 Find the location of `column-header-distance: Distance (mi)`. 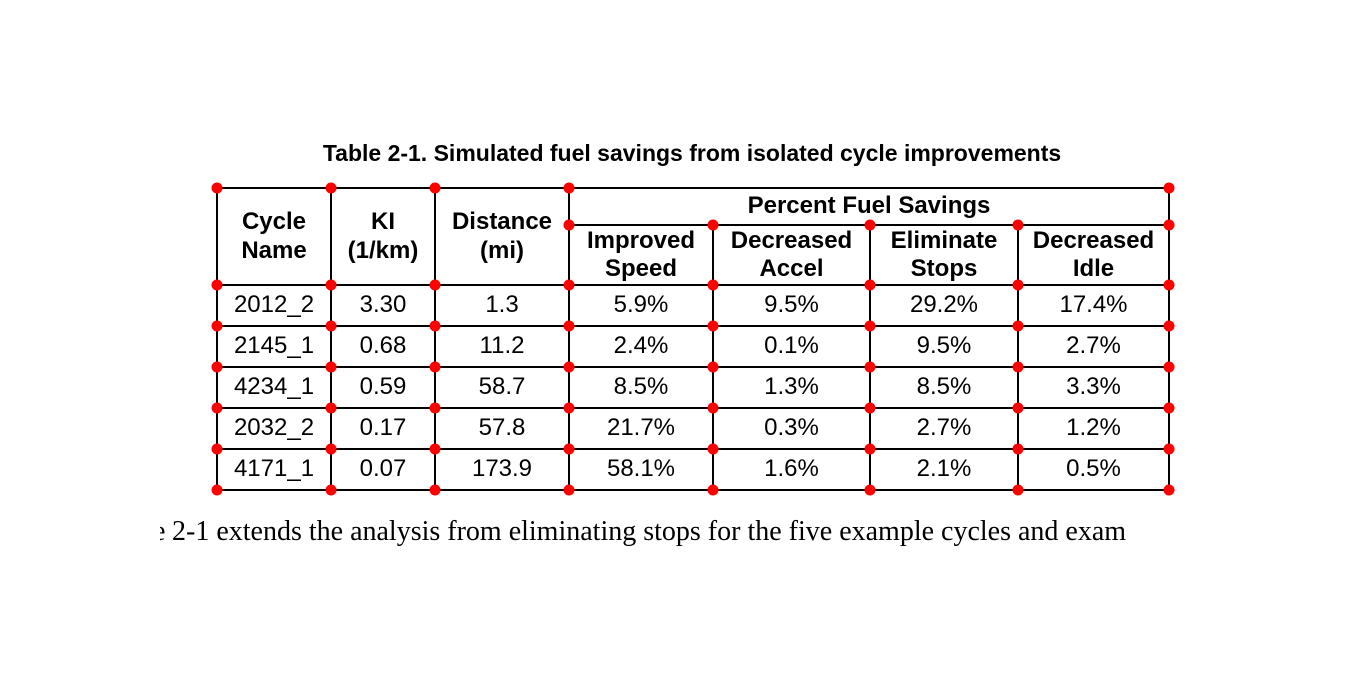

column-header-distance: Distance (mi) is located at coordinates (502, 236).